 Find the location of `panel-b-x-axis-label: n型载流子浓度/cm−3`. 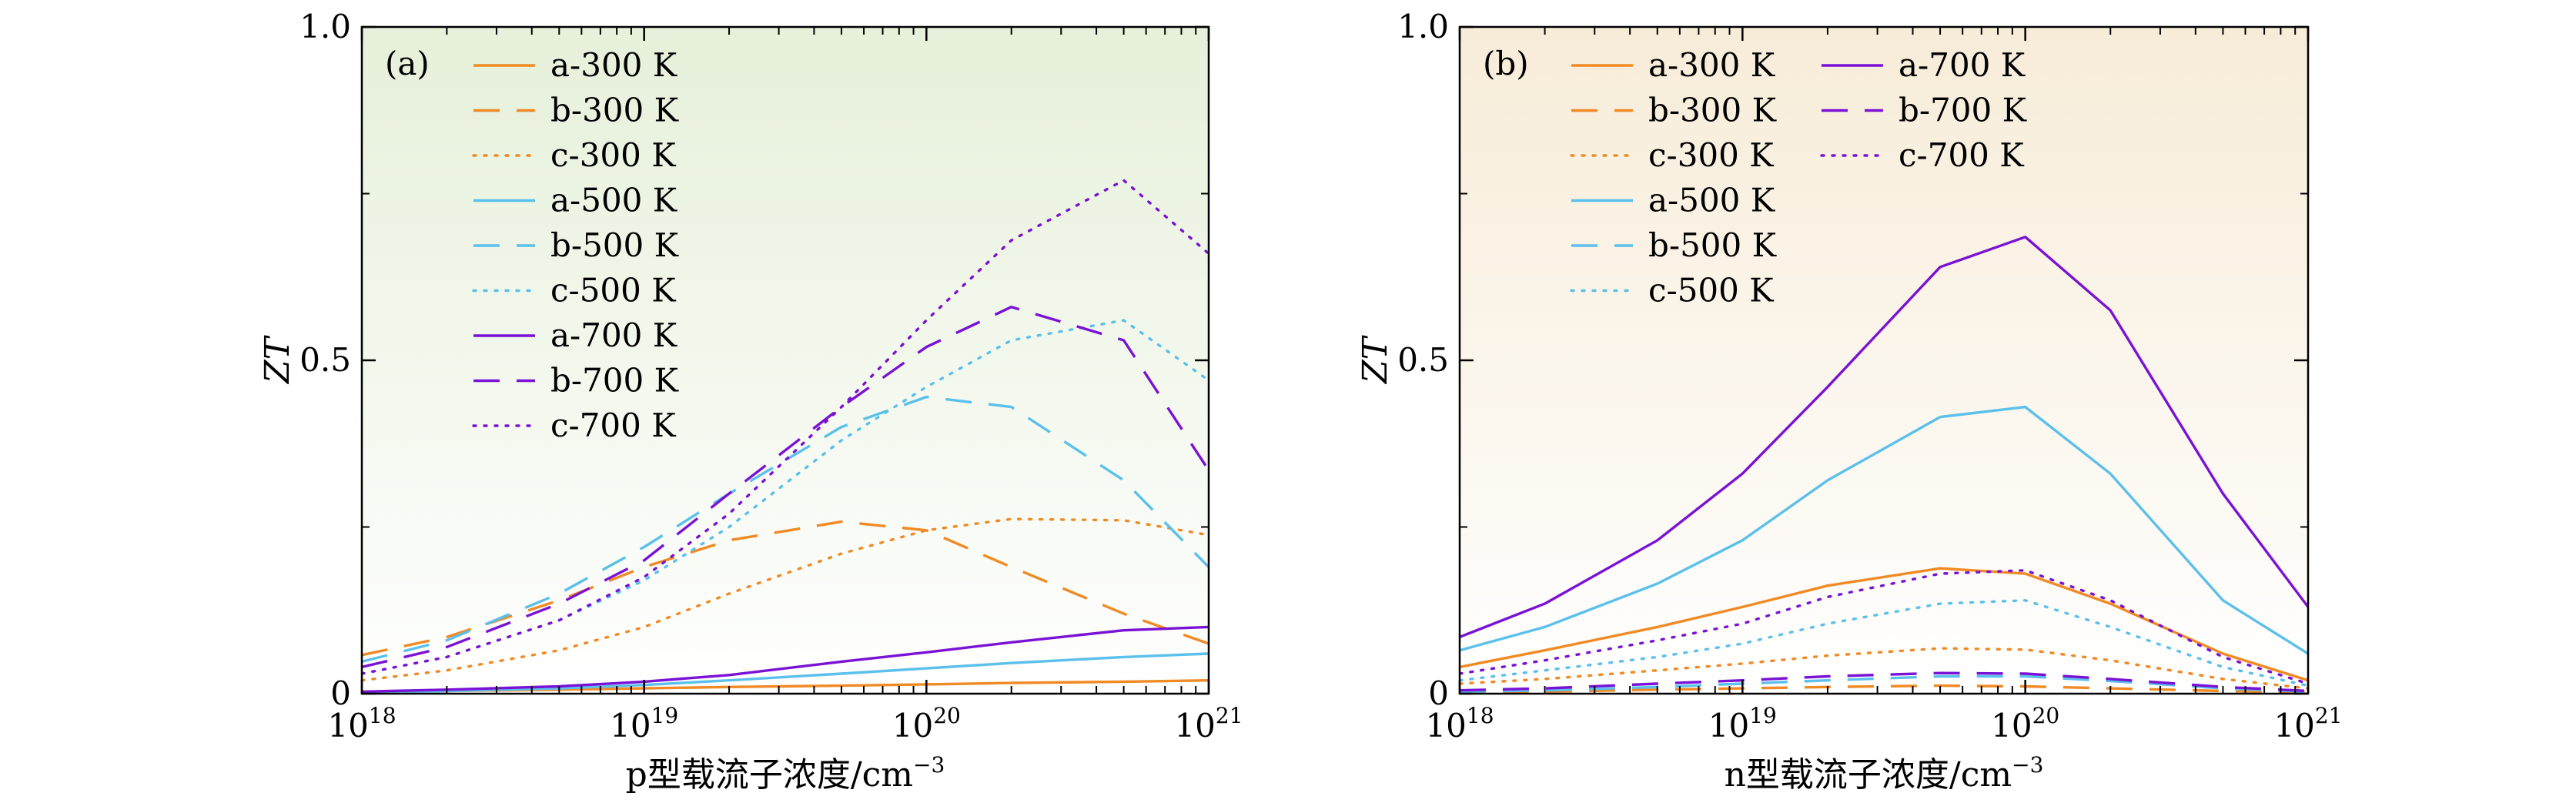

panel-b-x-axis-label: n型载流子浓度/cm−3 is located at coordinates (1885, 773).